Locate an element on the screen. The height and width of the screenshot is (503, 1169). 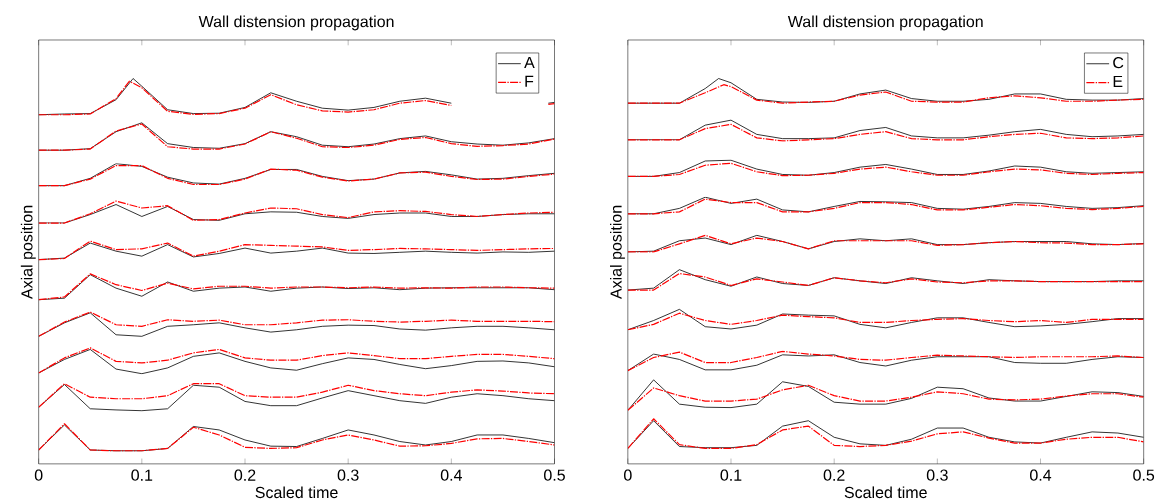
legend-label: A is located at coordinates (529, 62).